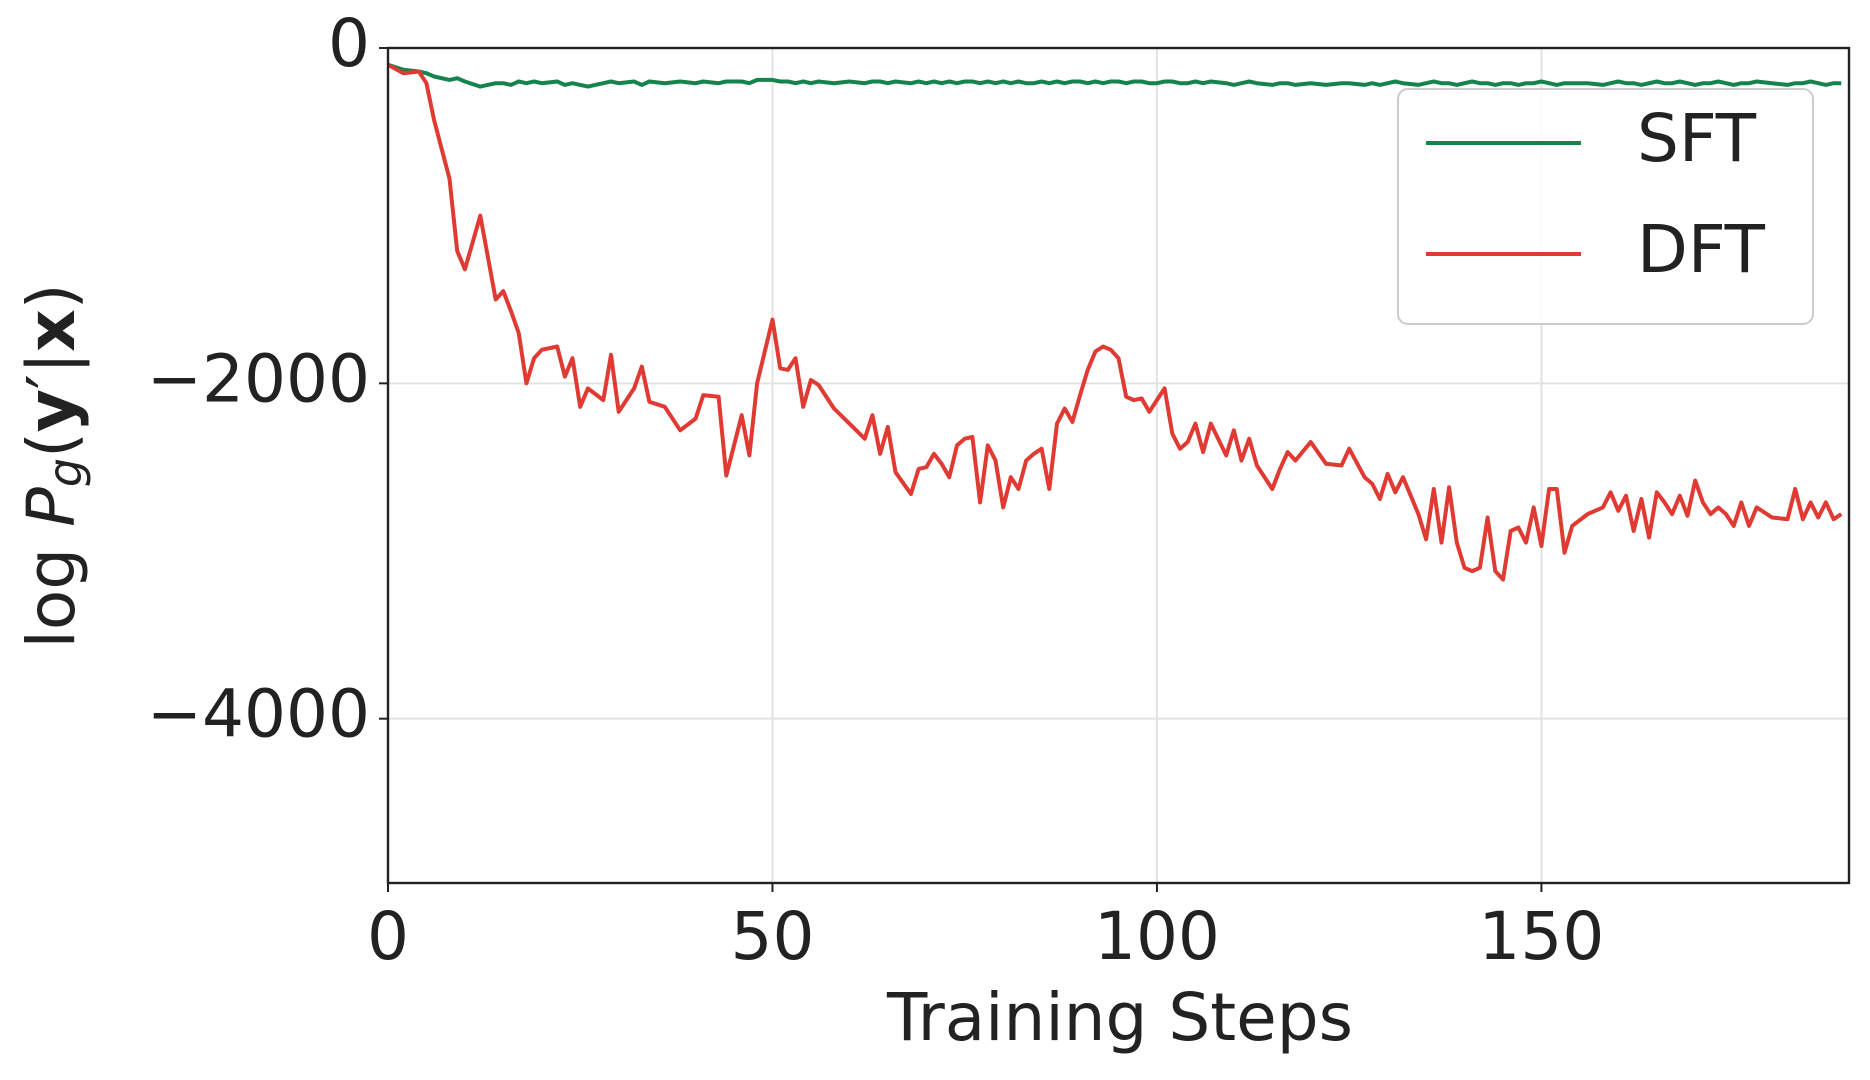 The height and width of the screenshot is (1080, 1870). Describe the element at coordinates (51, 507) in the screenshot. I see `y-axis-label-part: P` at that location.